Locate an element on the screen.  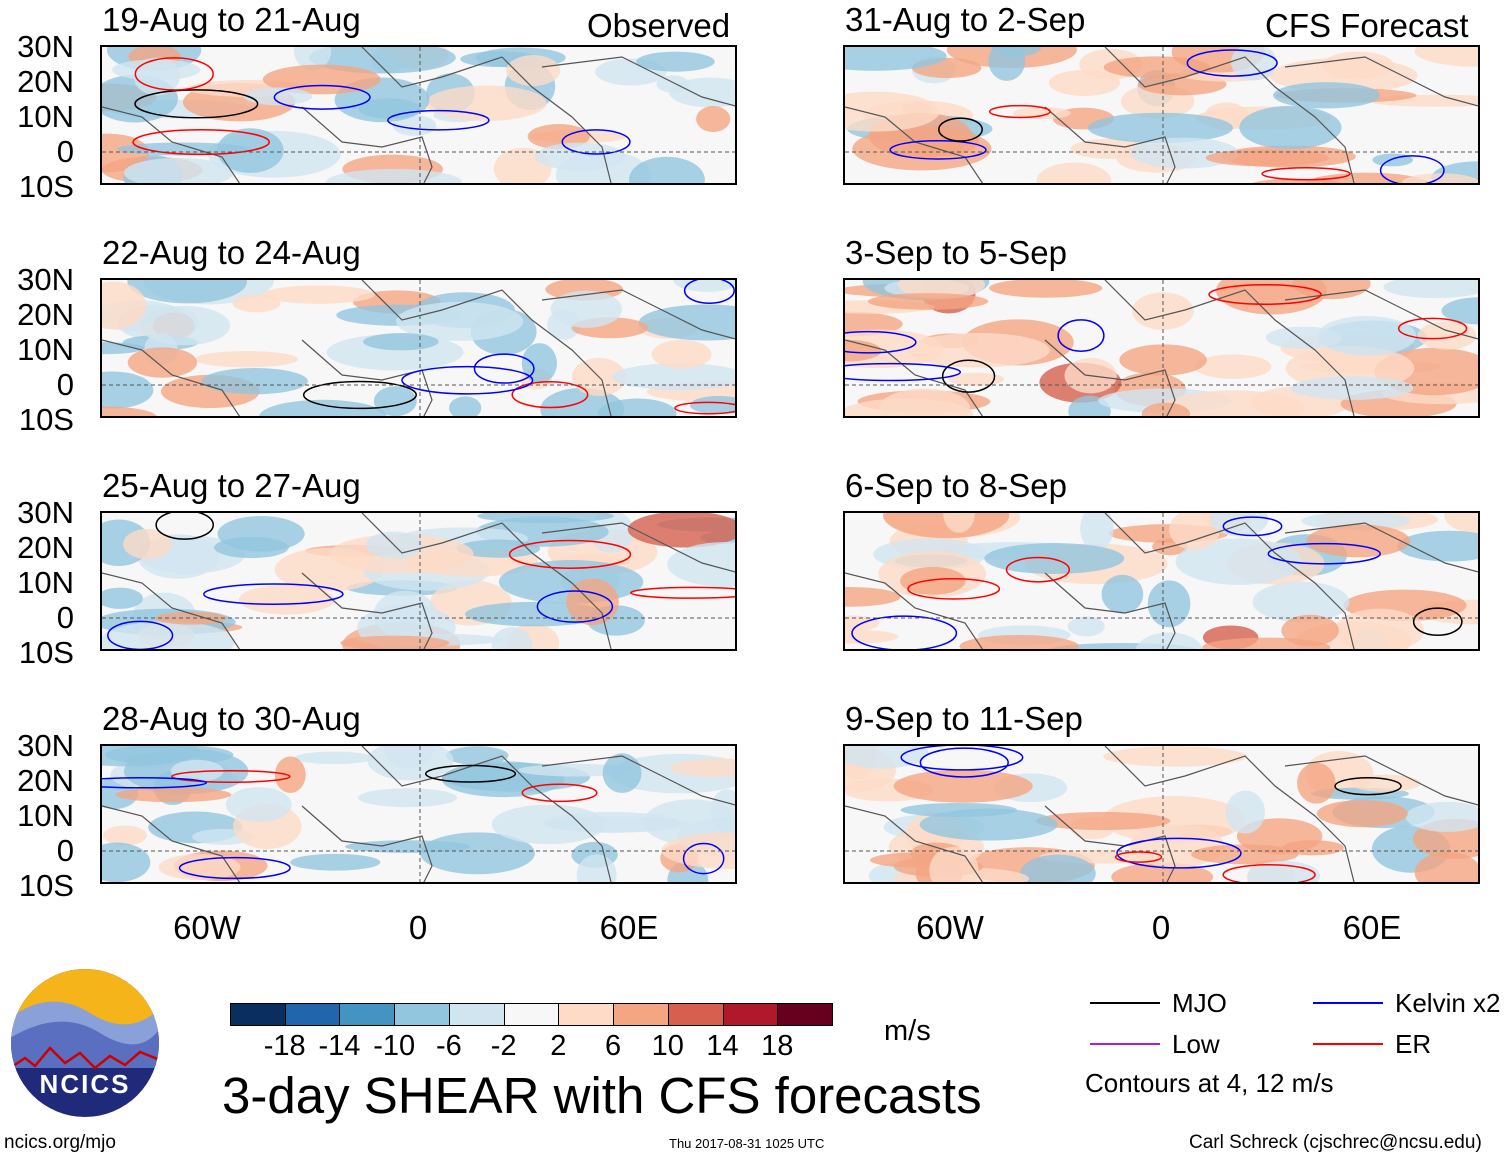
latitude-label: 0 is located at coordinates (65, 151).